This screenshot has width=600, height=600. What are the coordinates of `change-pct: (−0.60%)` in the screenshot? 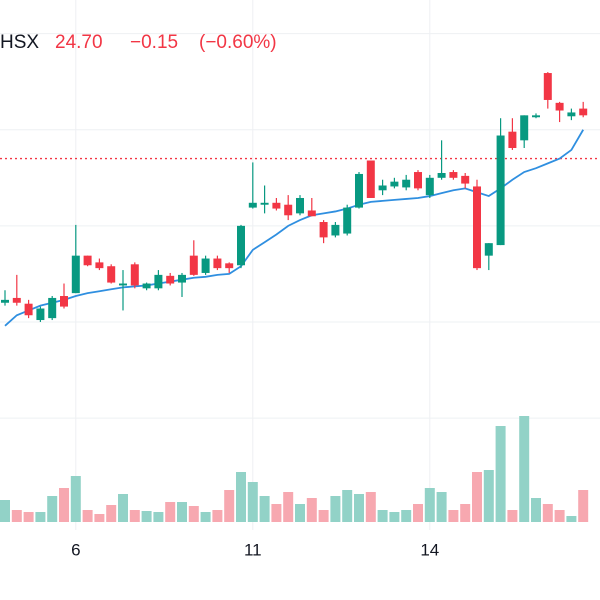 It's located at (238, 42).